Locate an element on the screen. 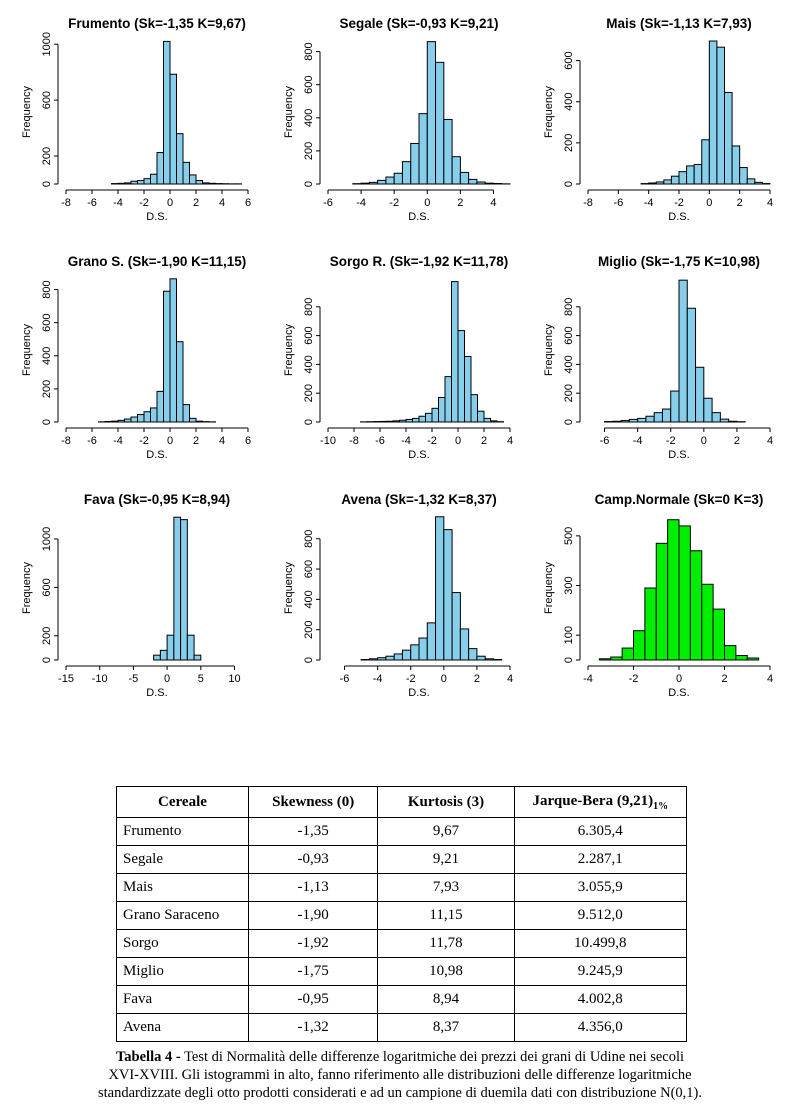  x-tick-label: 6 is located at coordinates (248, 441).